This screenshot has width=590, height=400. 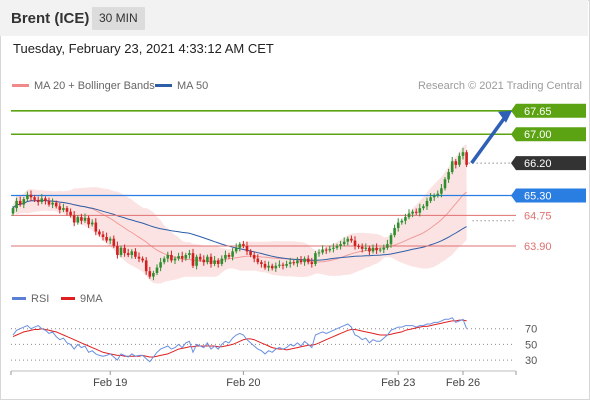 What do you see at coordinates (40, 299) in the screenshot?
I see `legend-label: RSI` at bounding box center [40, 299].